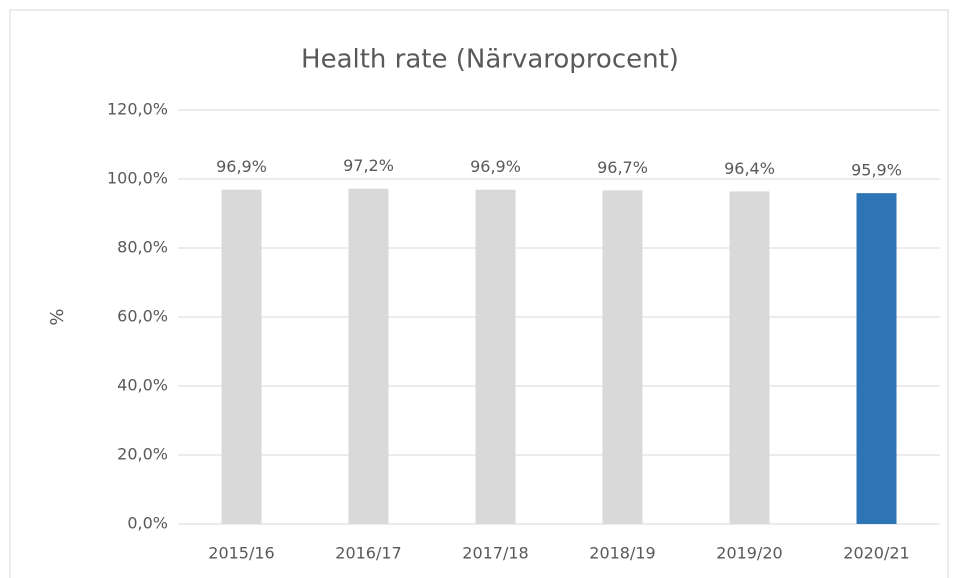 Image resolution: width=960 pixels, height=578 pixels. Describe the element at coordinates (622, 553) in the screenshot. I see `x-tick-label: 2018/19` at that location.